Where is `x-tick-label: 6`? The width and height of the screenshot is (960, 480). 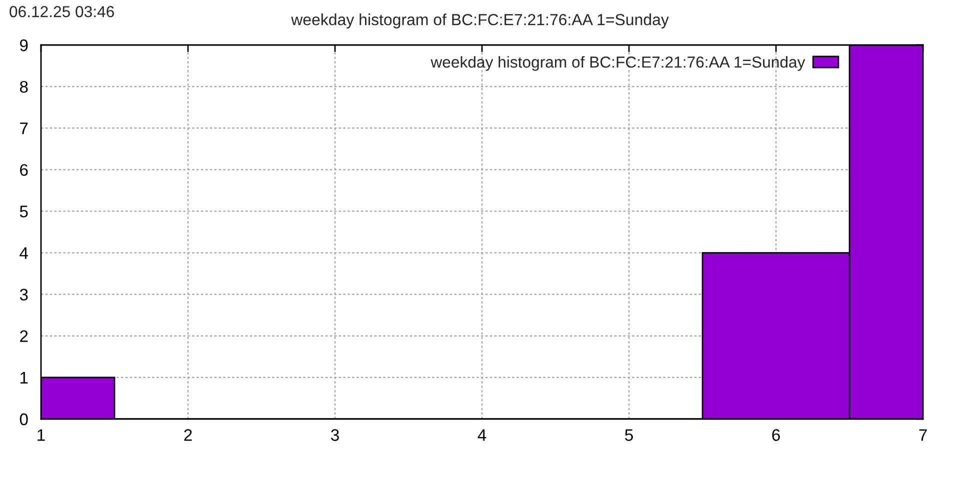 x-tick-label: 6 is located at coordinates (776, 435).